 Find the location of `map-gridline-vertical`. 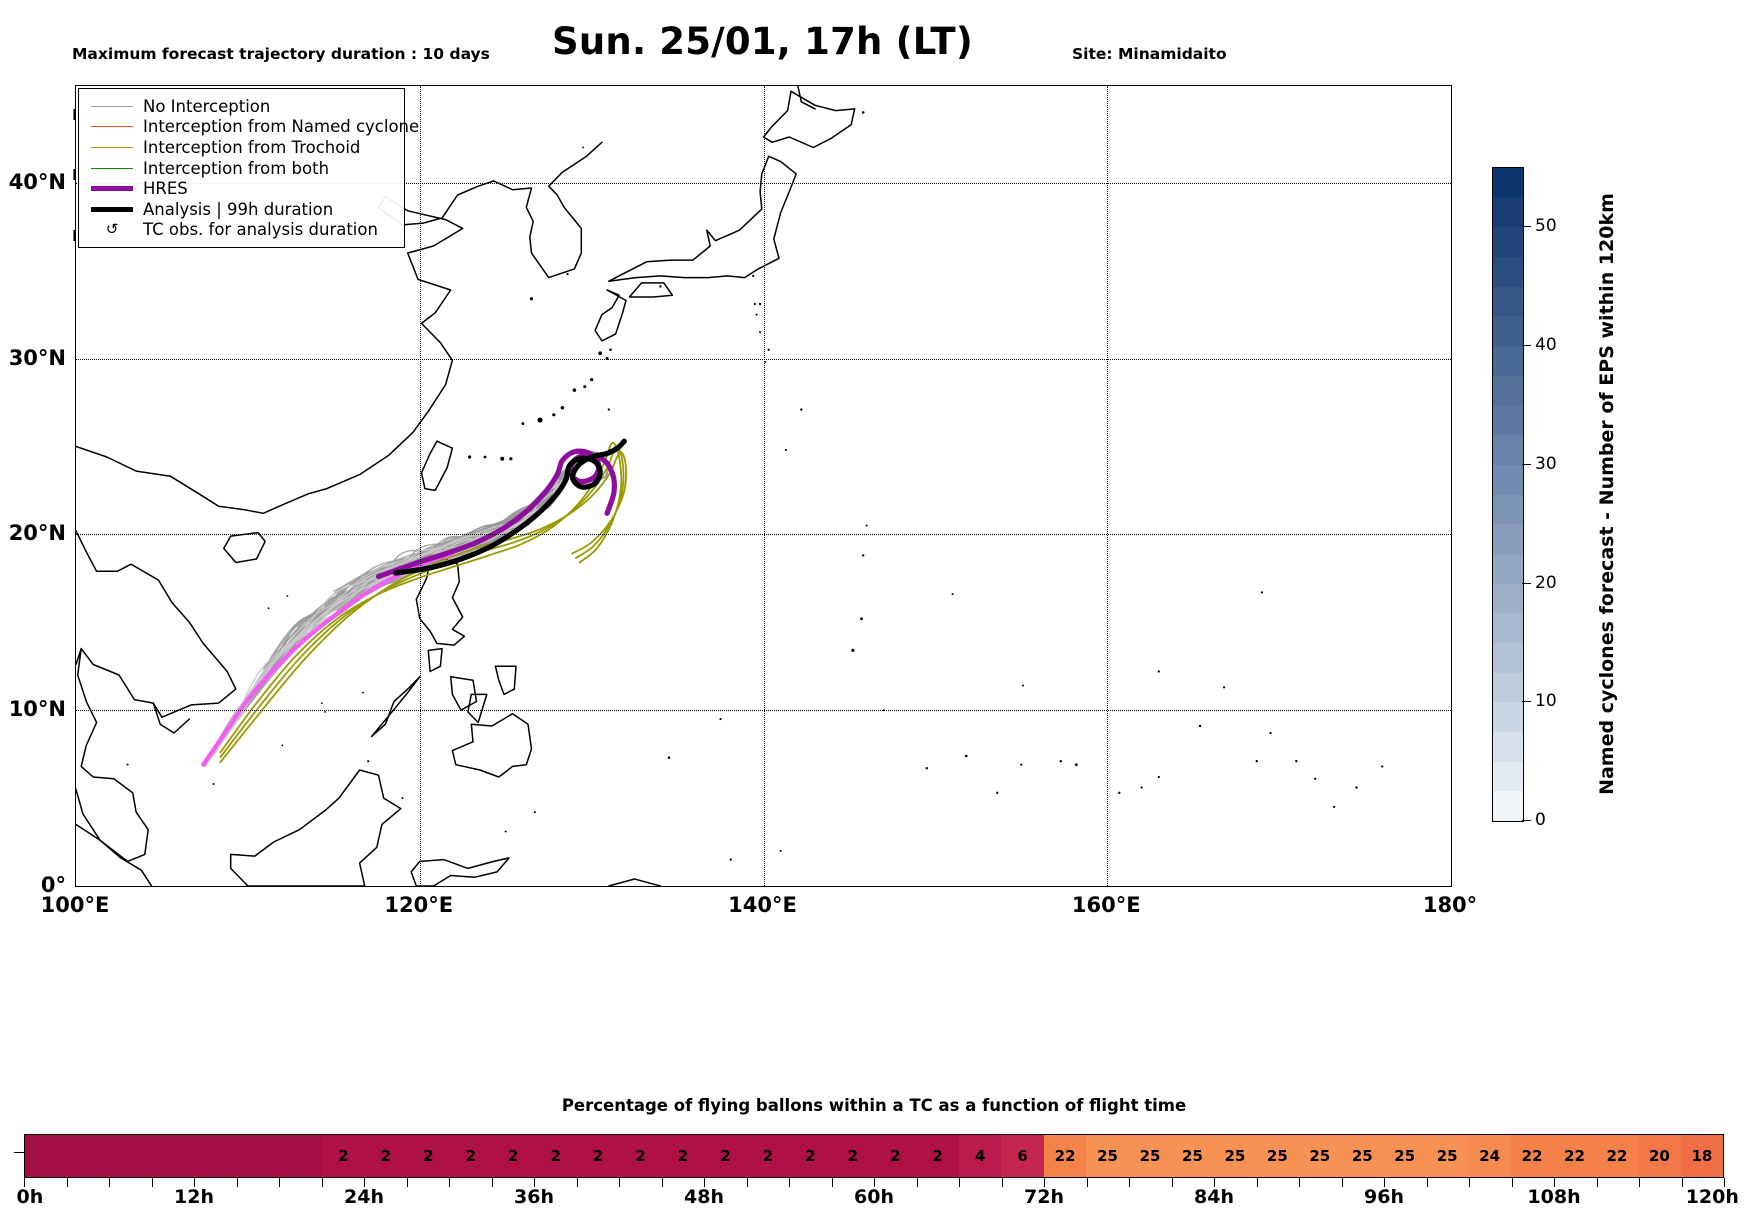

map-gridline-vertical is located at coordinates (764, 486).